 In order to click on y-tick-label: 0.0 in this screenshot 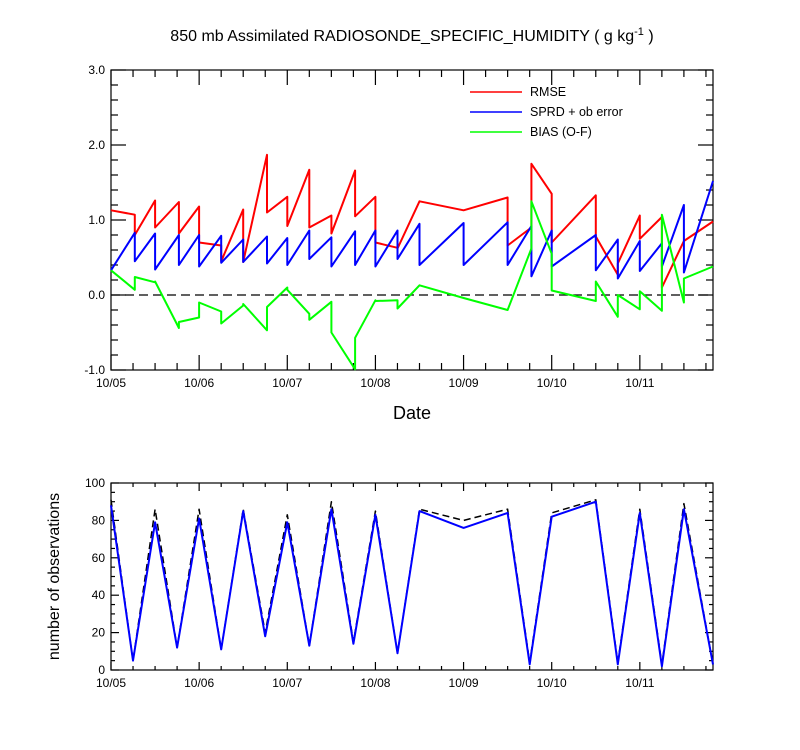, I will do `click(96, 295)`.